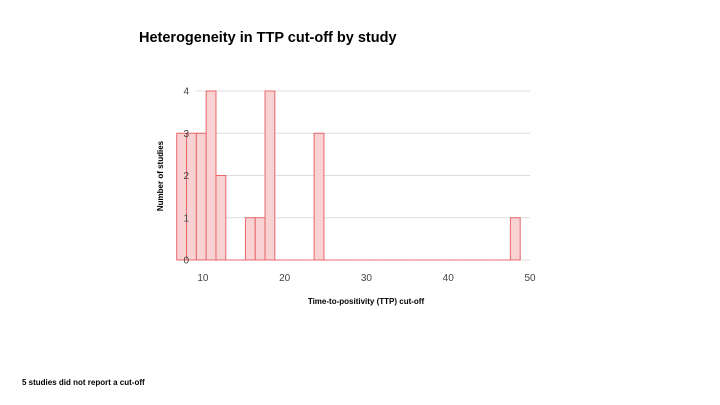 The image size is (720, 405). I want to click on x-tick-label: 30, so click(367, 278).